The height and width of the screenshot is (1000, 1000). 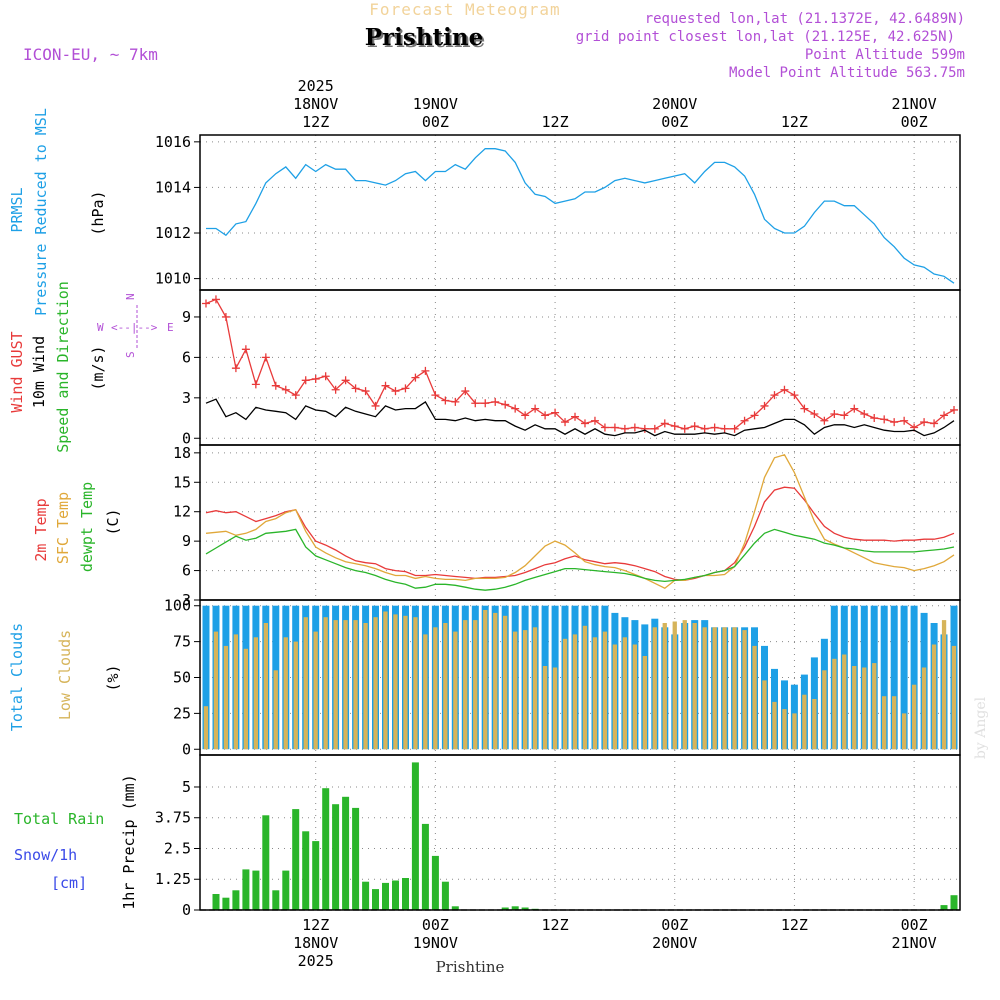 I want to click on label-dewpt-temp: dewpt Temp, so click(x=87, y=527).